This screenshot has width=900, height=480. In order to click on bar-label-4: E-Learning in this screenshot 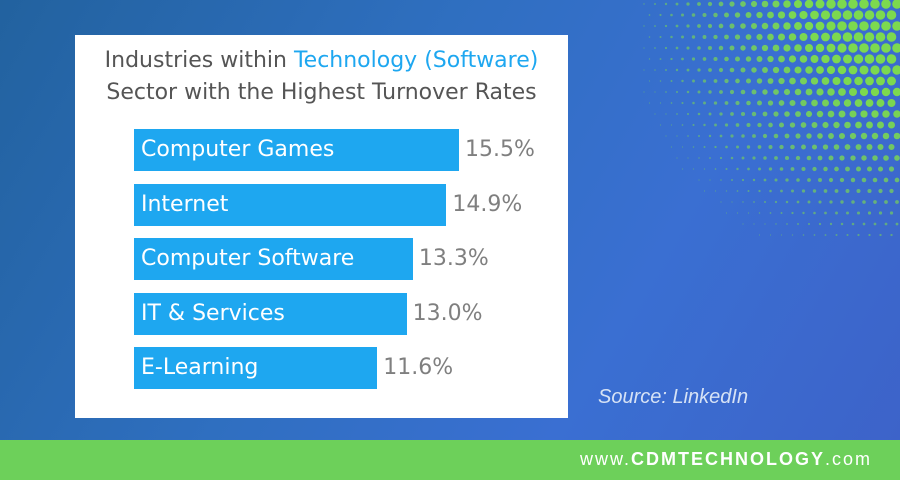, I will do `click(200, 367)`.